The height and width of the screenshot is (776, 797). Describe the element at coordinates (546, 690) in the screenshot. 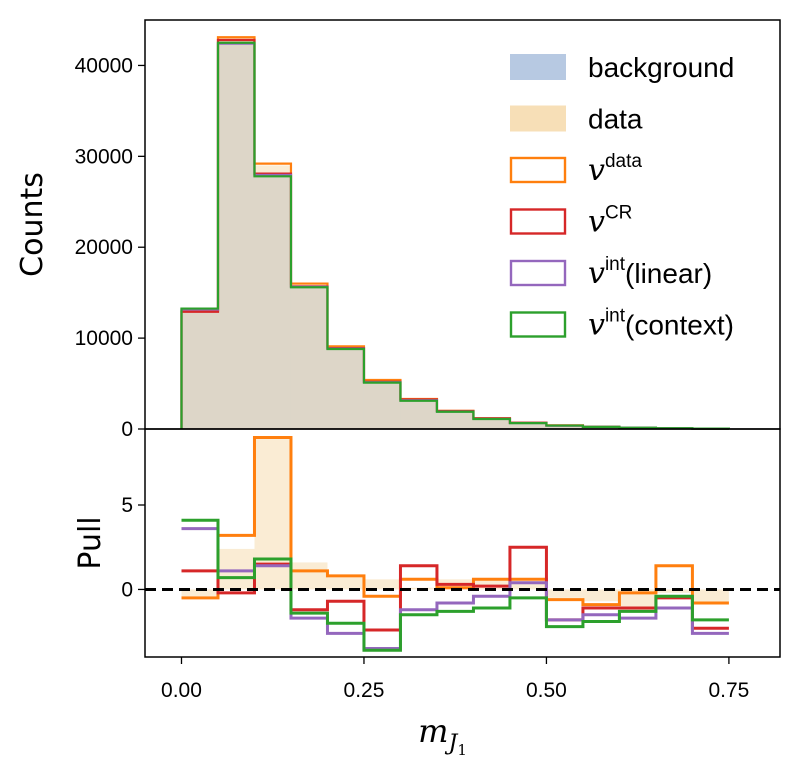

I see `x-tick-label: 0.50` at that location.